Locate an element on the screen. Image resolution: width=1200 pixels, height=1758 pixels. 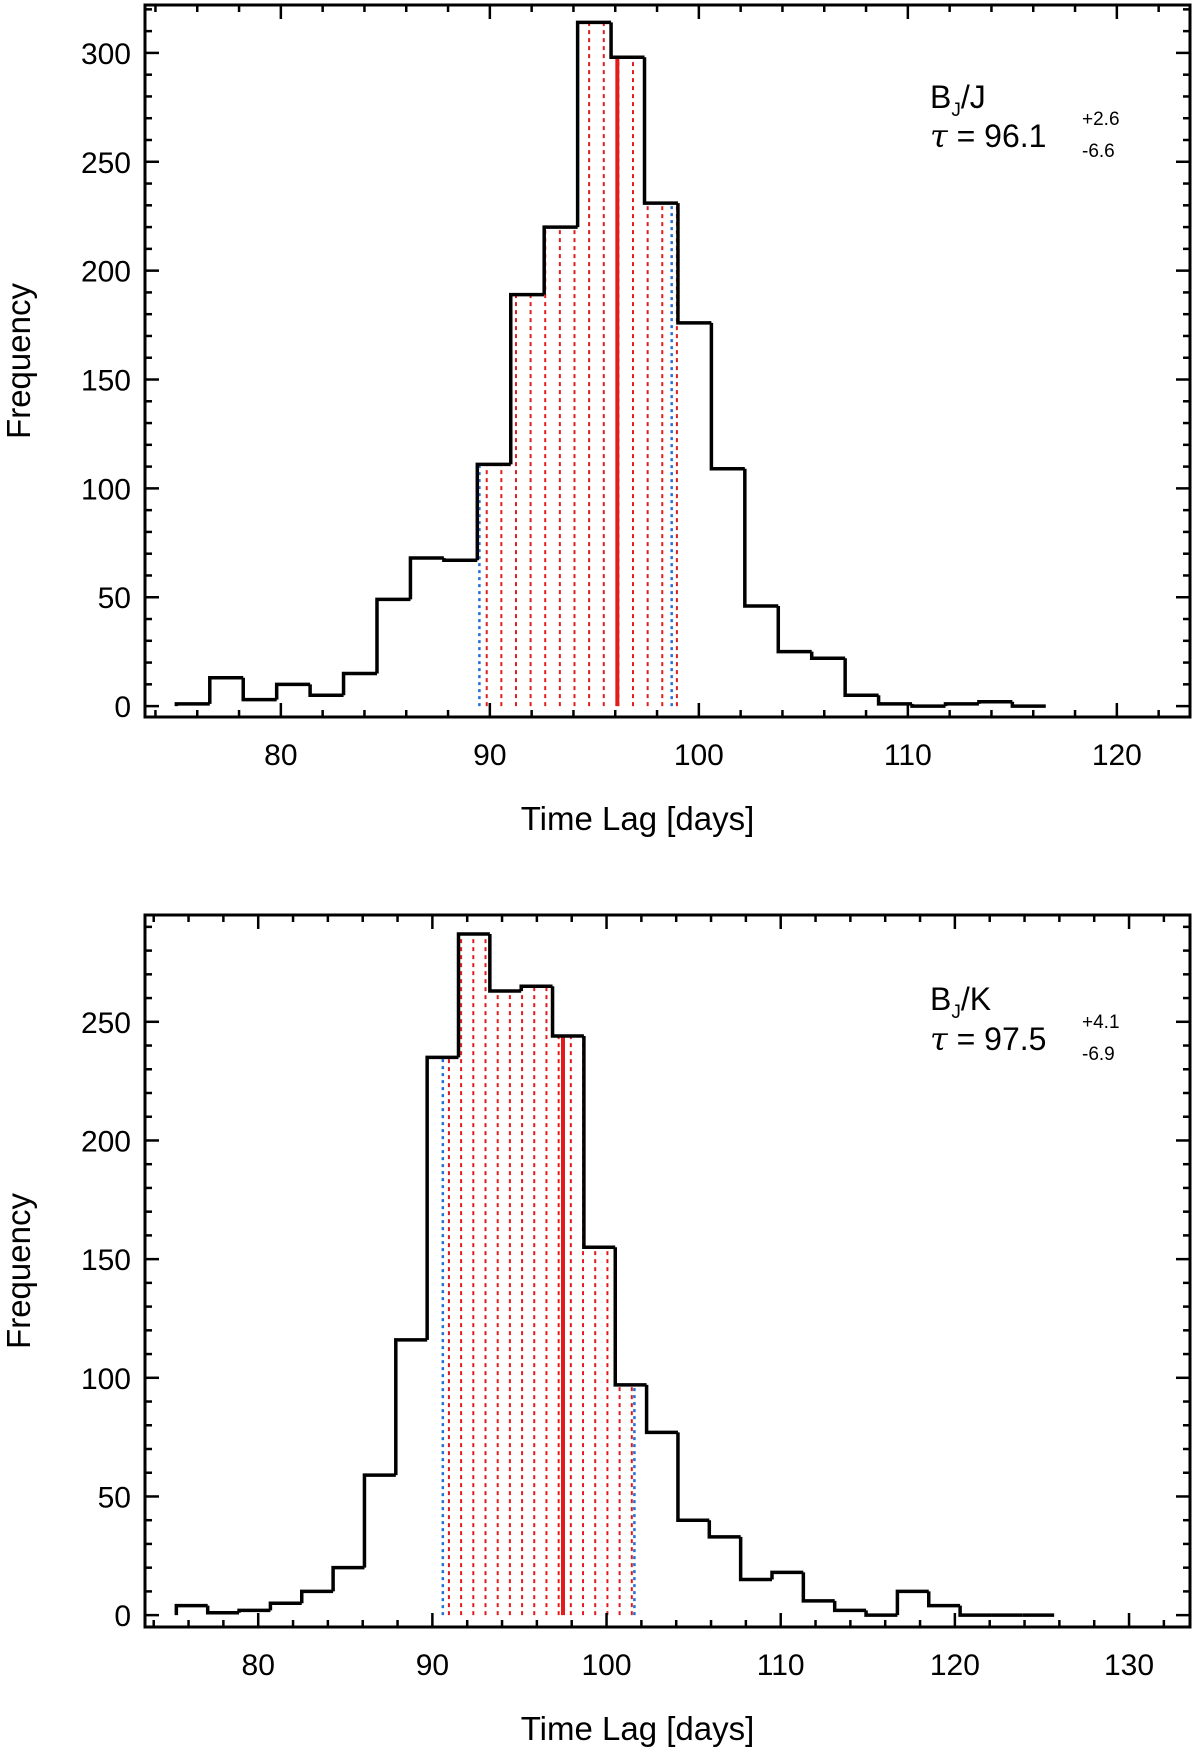
tau-plus-error: +4.1 is located at coordinates (1101, 1022).